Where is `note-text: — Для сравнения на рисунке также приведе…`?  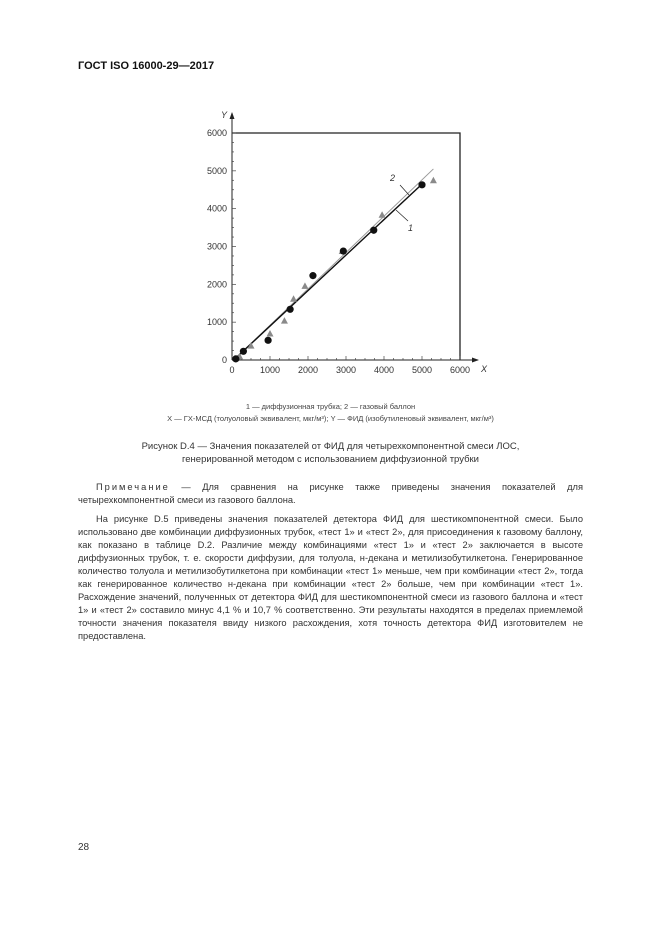 note-text: — Для сравнения на рисунке также приведе… is located at coordinates (330, 493).